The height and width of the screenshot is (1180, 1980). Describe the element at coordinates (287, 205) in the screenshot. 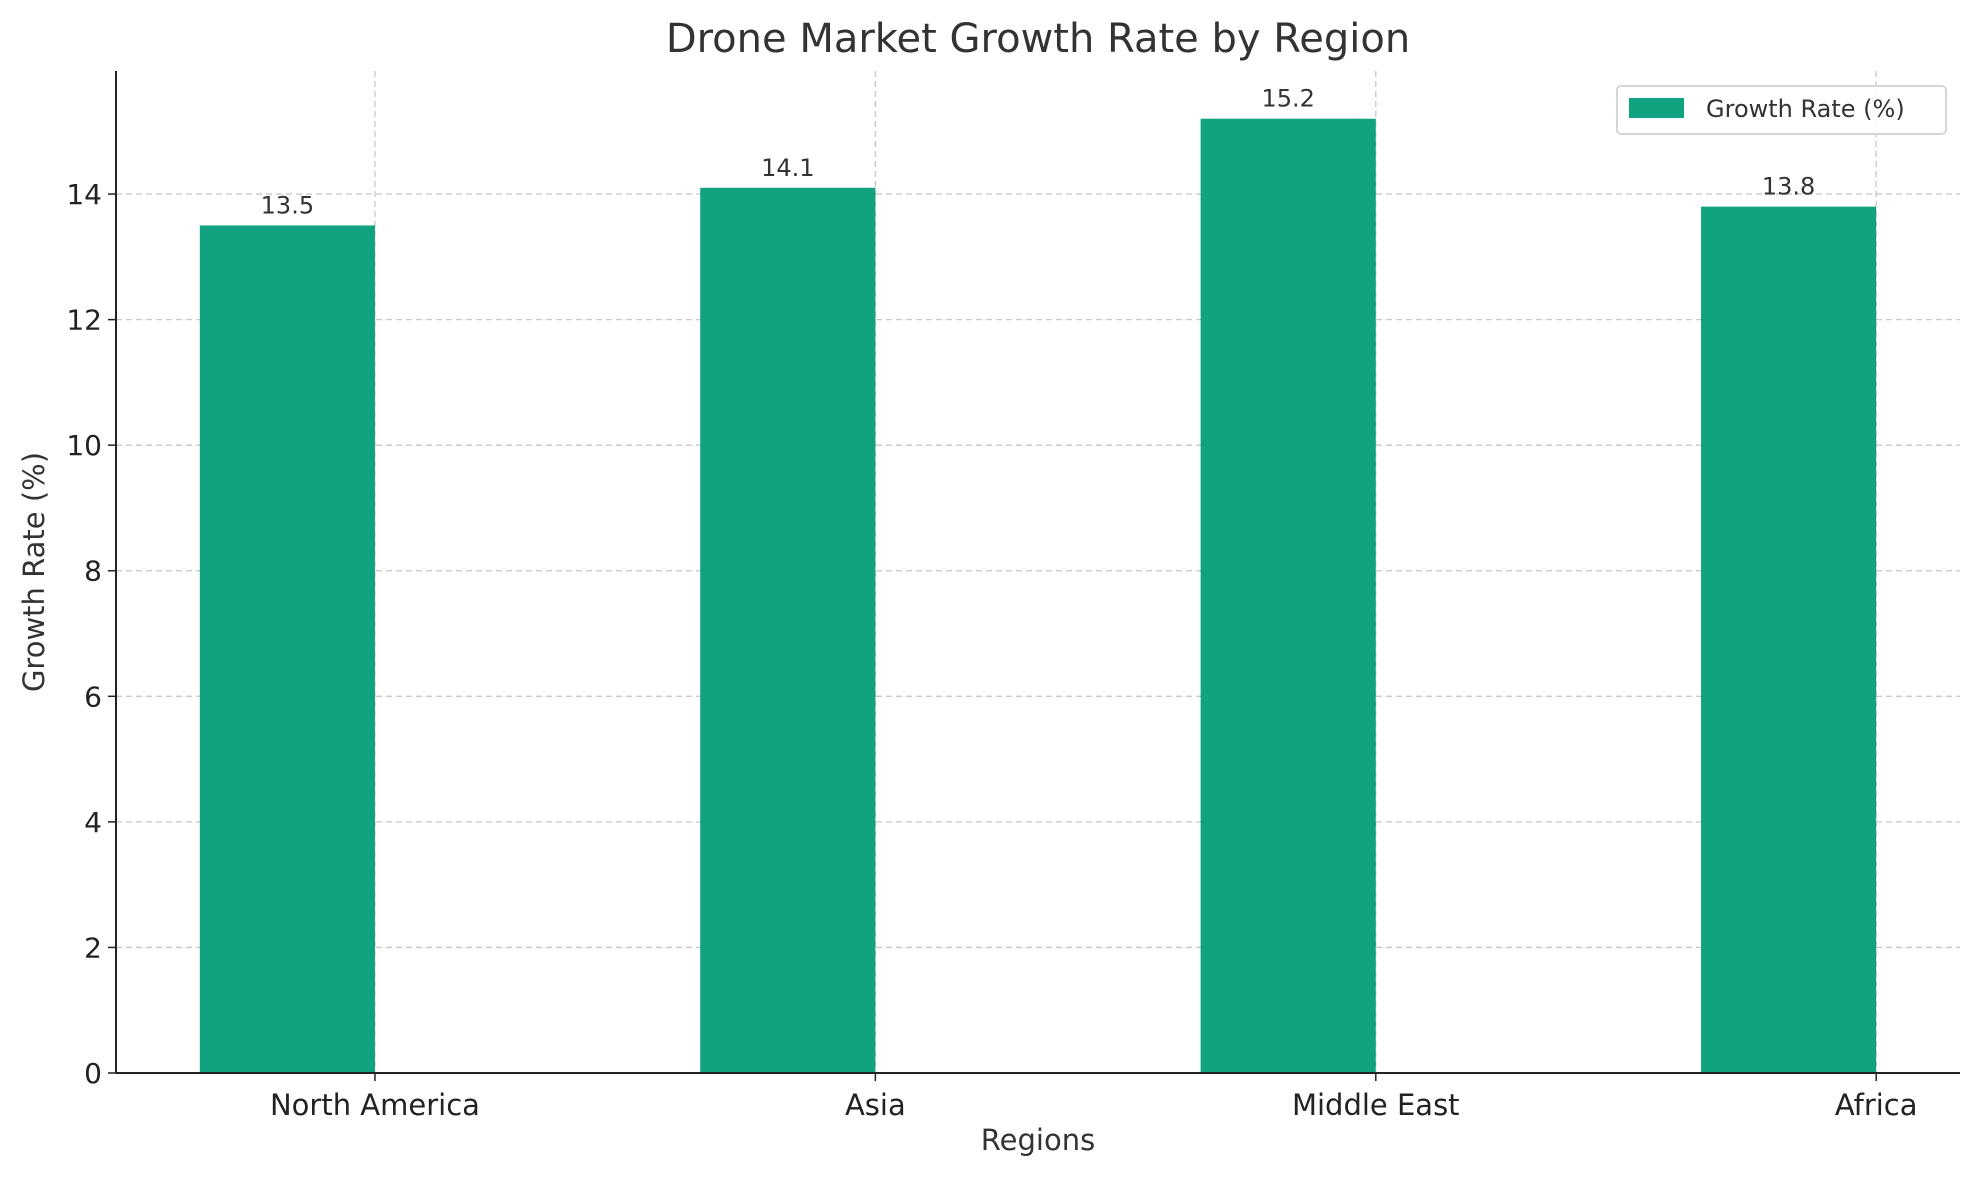

I see `bar-value-label: 13.5` at that location.